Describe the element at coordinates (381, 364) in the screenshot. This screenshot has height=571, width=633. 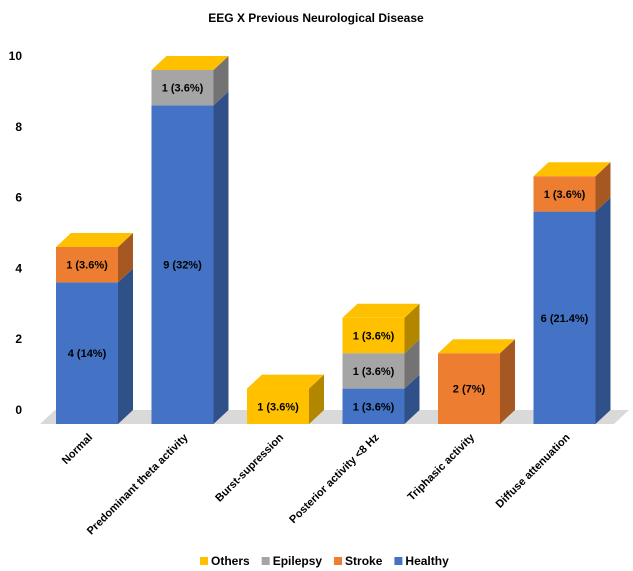
I see `bar-stack: 1 (3.6%) 1 (3.6%) 1 (3.6%)` at that location.